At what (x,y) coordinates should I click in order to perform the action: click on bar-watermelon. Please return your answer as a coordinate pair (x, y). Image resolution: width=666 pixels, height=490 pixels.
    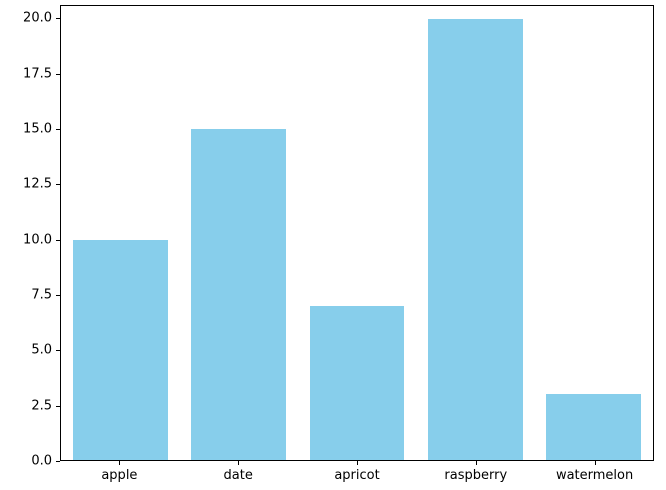
    Looking at the image, I should click on (594, 426).